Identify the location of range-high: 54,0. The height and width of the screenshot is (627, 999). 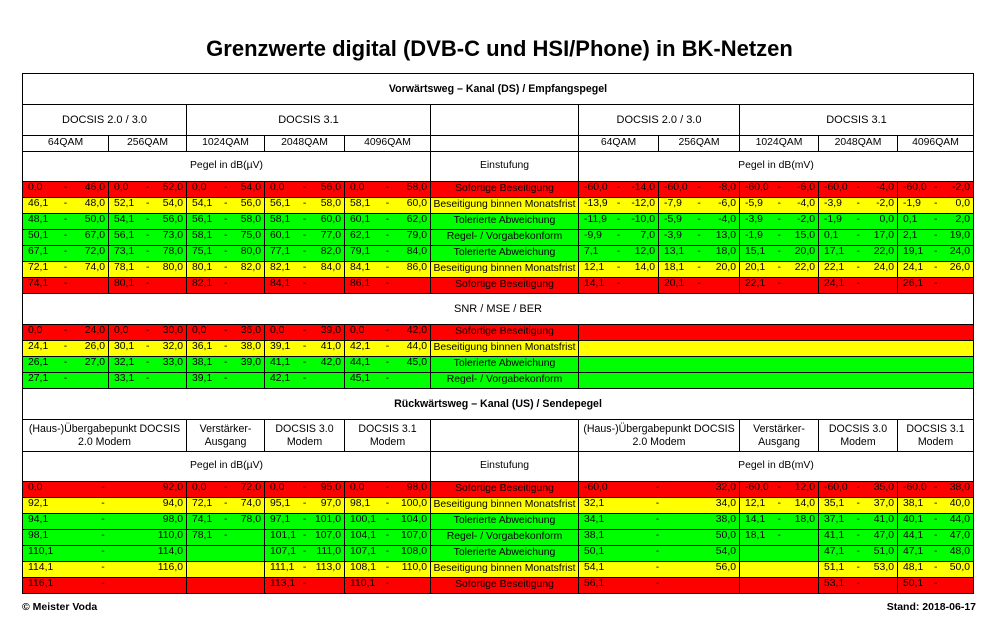
(172, 203).